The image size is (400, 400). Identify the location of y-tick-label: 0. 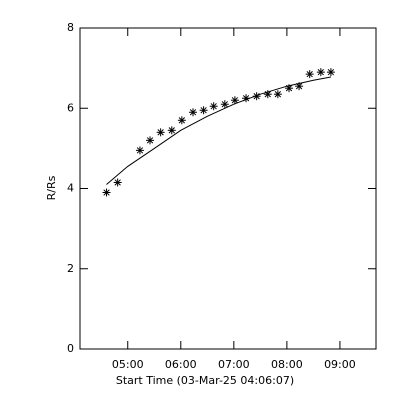
(70, 348).